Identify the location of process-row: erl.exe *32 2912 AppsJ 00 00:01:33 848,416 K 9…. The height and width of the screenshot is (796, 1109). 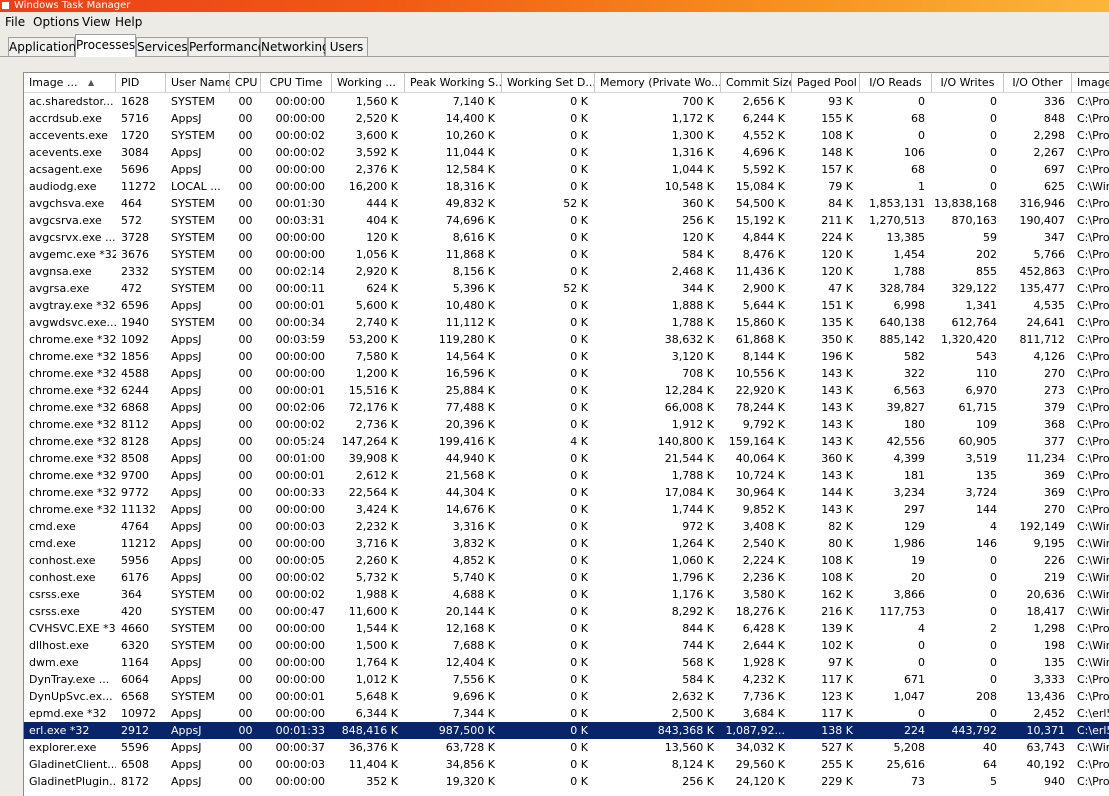
(566, 730).